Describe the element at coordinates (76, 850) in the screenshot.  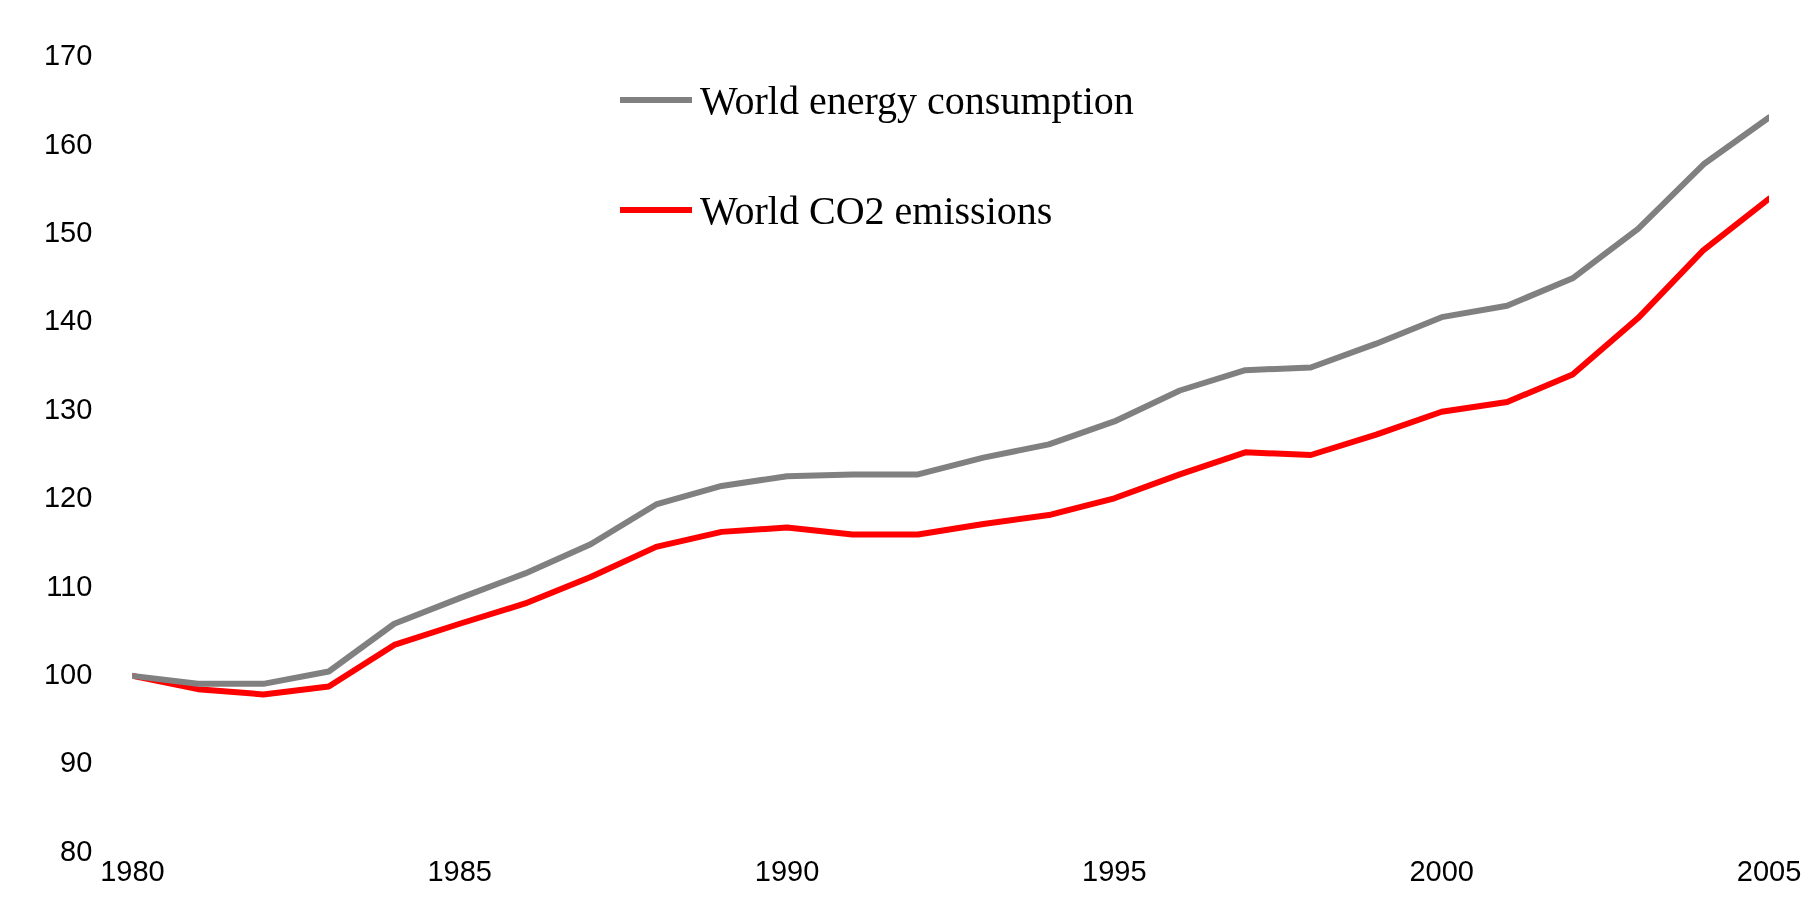
I see `y-tick-label: 80` at that location.